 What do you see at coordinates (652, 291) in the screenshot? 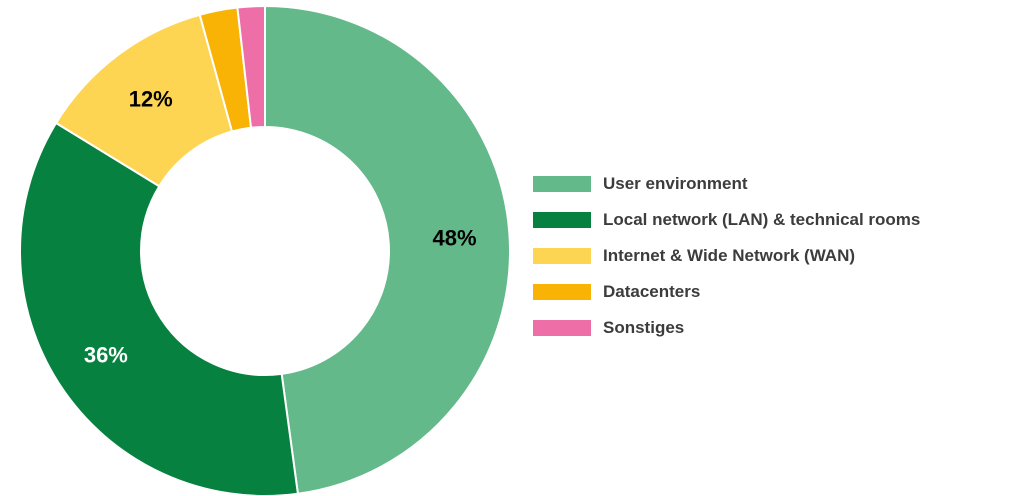
I see `legend-label: Datacenters` at bounding box center [652, 291].